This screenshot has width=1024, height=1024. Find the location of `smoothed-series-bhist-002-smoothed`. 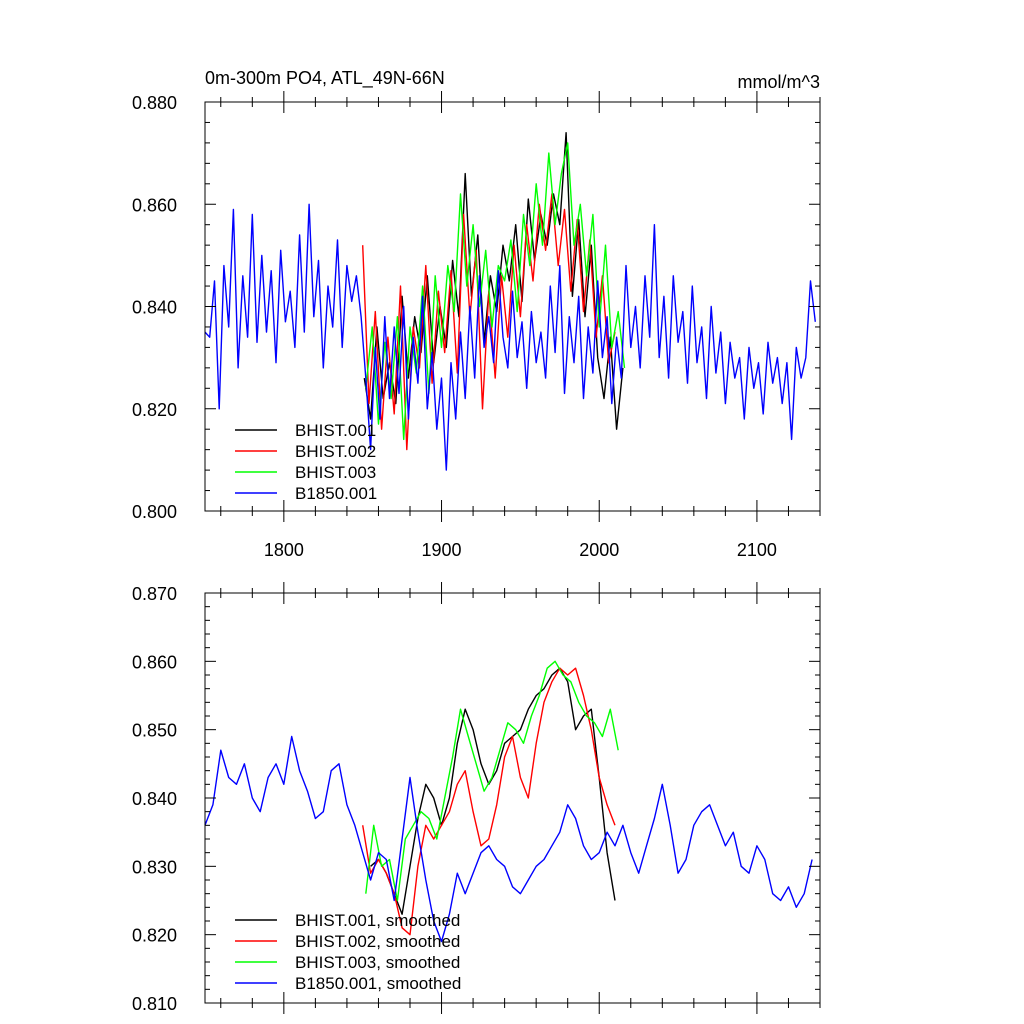

smoothed-series-bhist-002-smoothed is located at coordinates (489, 801).